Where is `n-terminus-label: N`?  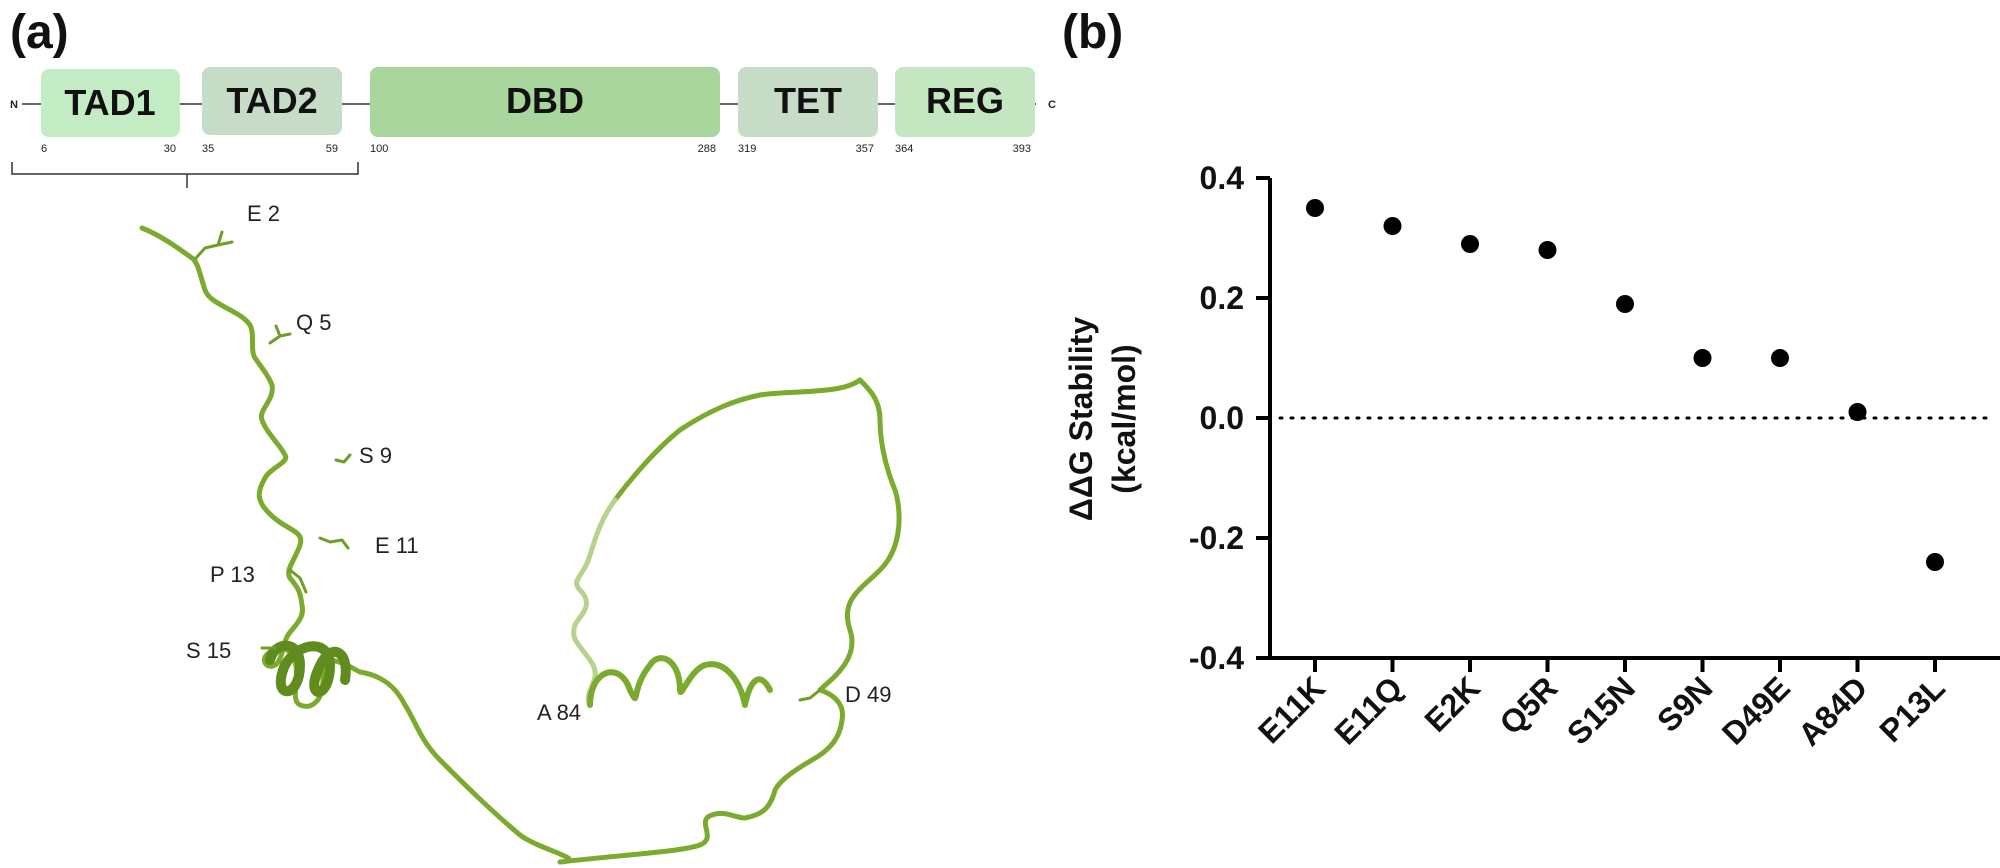
n-terminus-label: N is located at coordinates (14, 105).